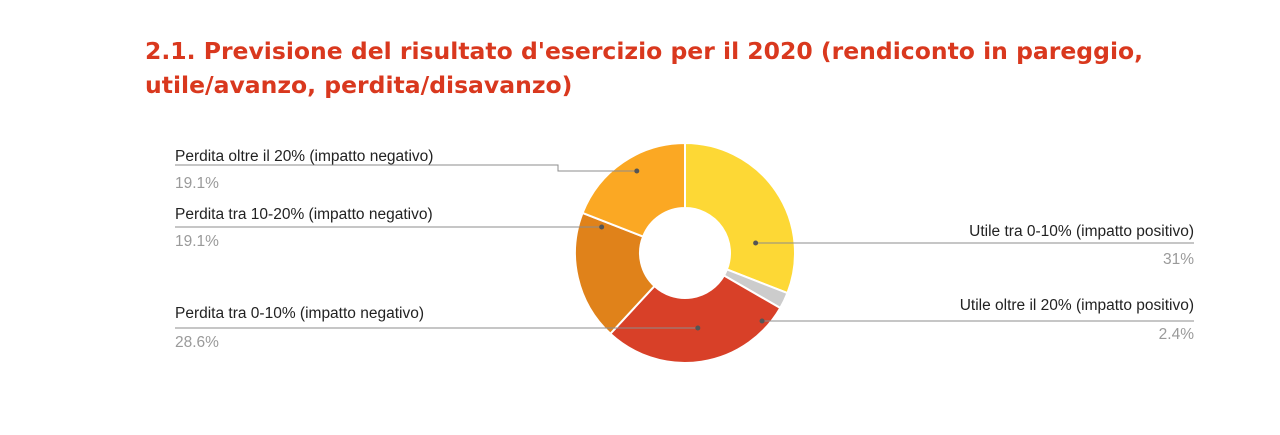  Describe the element at coordinates (197, 342) in the screenshot. I see `slice-percent-3: 28.6%` at that location.